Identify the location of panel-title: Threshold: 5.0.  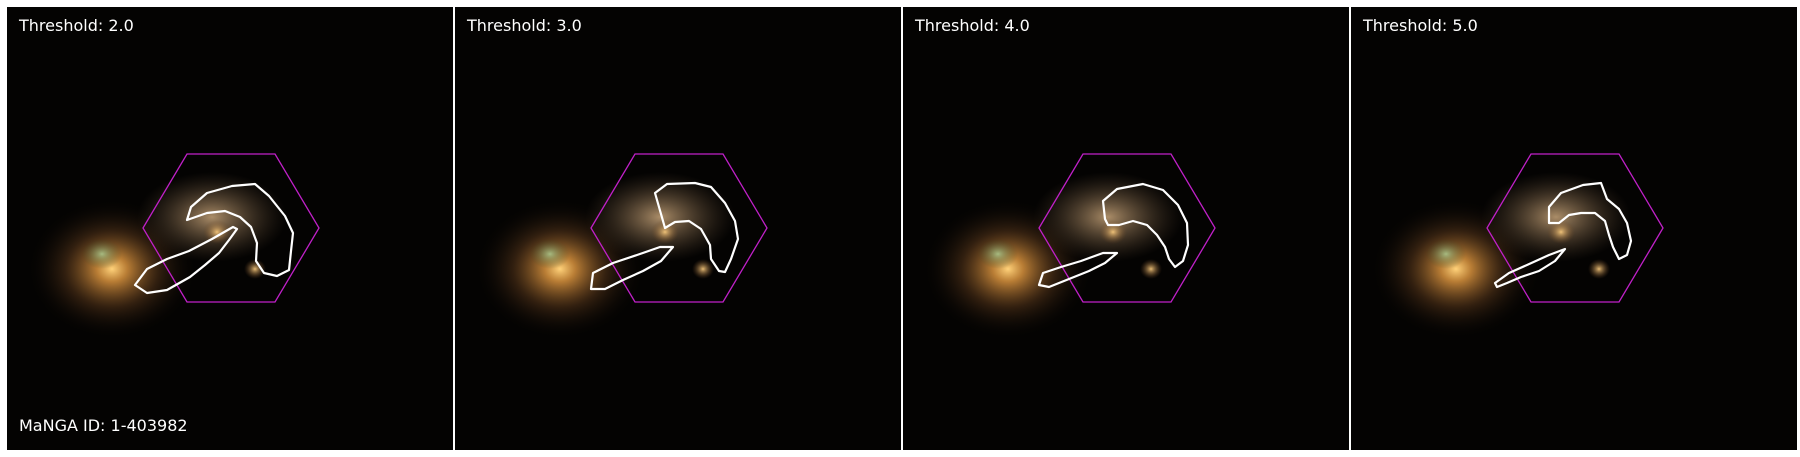
(1420, 25).